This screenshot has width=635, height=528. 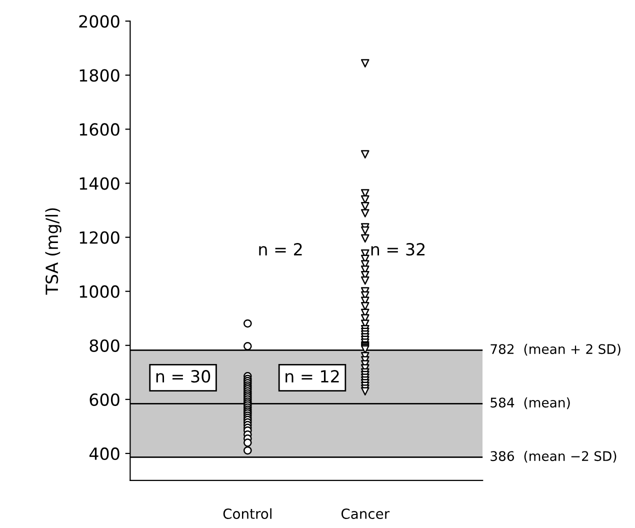 I want to click on y-tick-label: 1800, so click(x=100, y=75).